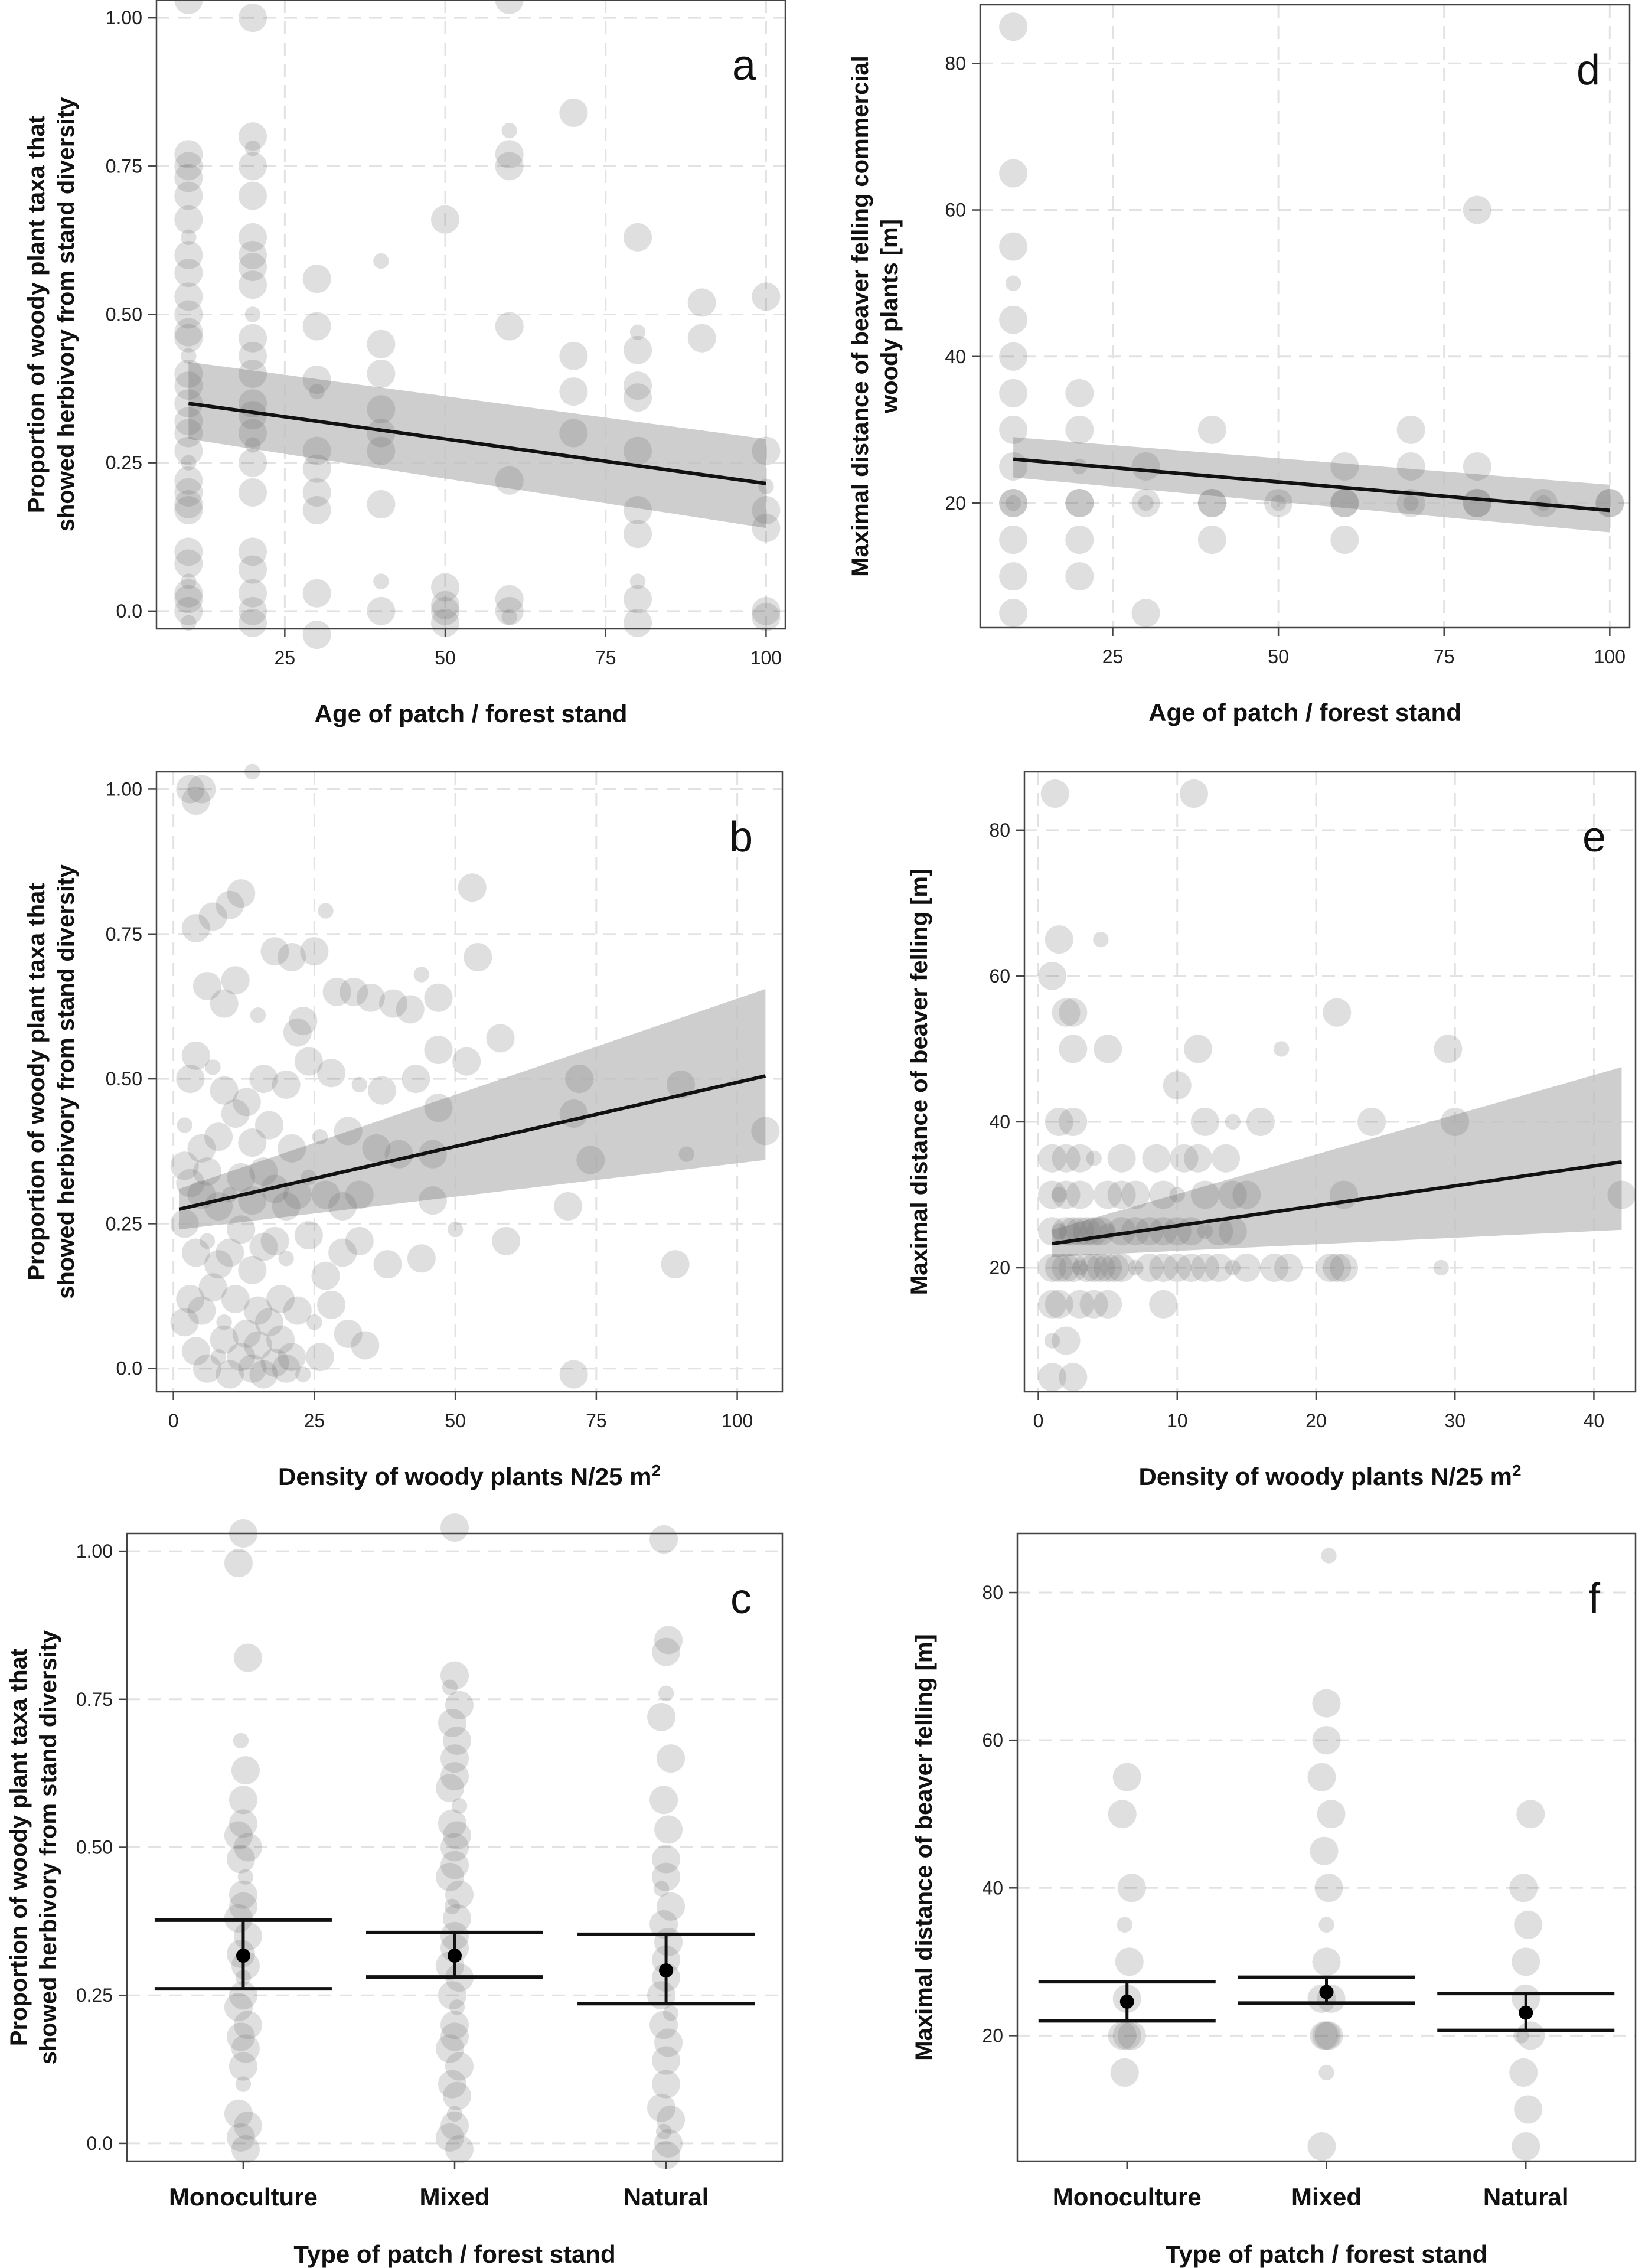  Describe the element at coordinates (1330, 1082) in the screenshot. I see `plot-area` at that location.